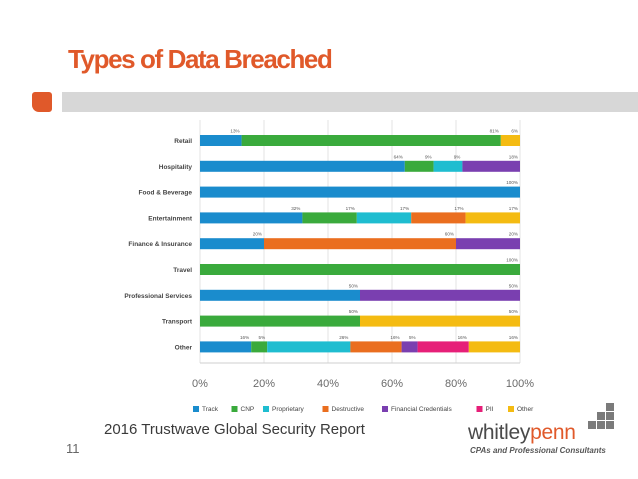 The image size is (638, 479). I want to click on data-label: 32%, so click(295, 208).